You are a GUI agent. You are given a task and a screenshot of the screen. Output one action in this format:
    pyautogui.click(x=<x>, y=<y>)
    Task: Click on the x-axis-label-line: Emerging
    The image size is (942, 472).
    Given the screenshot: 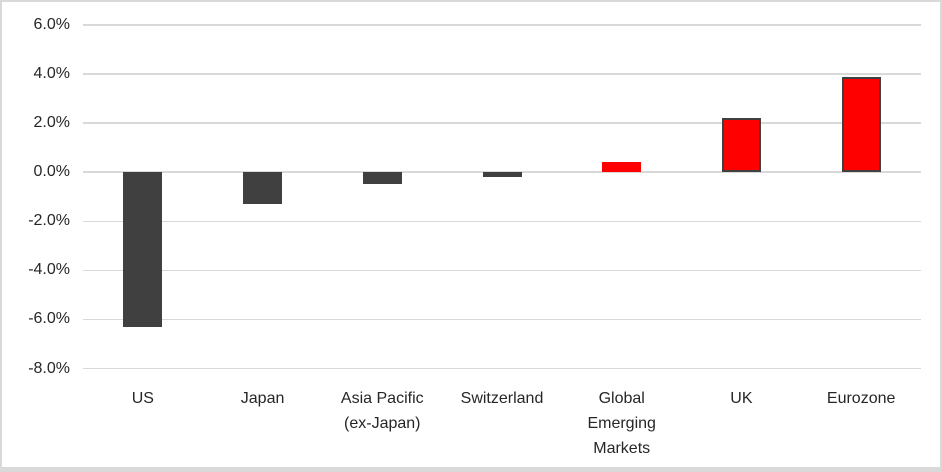 What is the action you would take?
    pyautogui.click(x=621, y=423)
    